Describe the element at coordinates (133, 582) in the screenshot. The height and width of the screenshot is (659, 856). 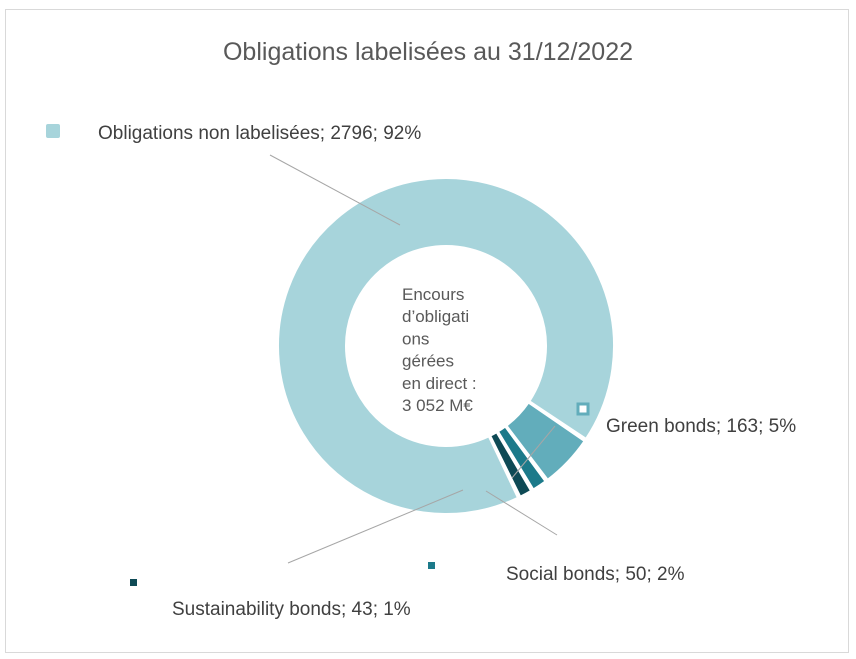
I see `marker-sustainability-bonds` at that location.